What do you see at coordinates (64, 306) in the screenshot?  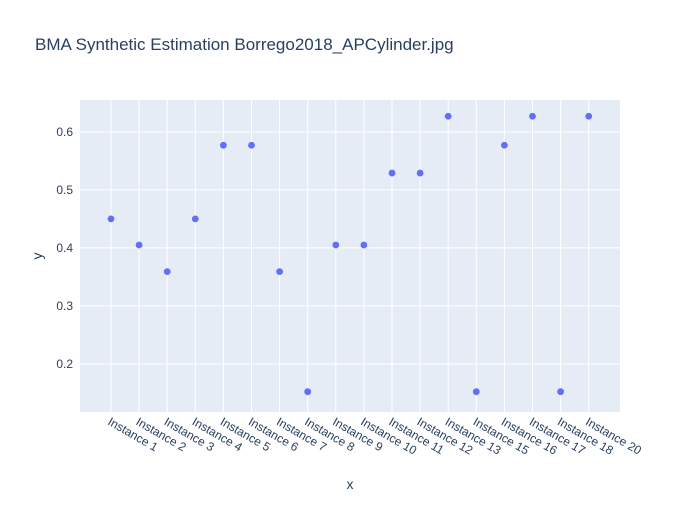 I see `y-tick-label: 0.3` at bounding box center [64, 306].